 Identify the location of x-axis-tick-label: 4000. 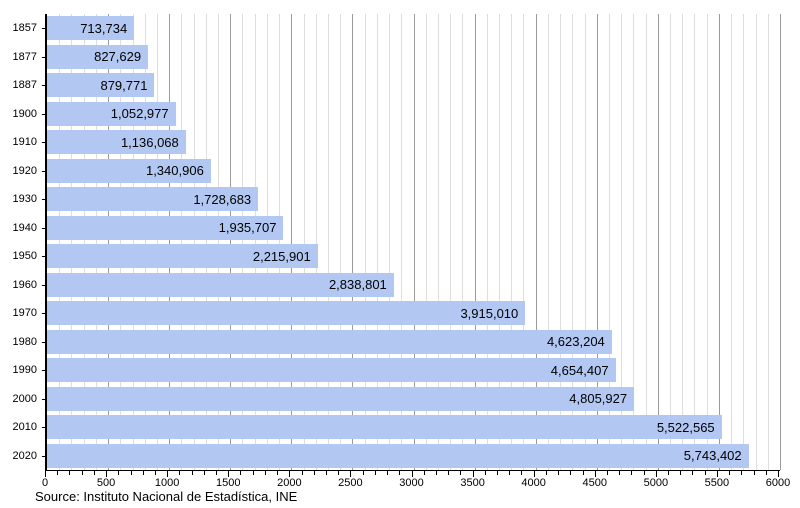
(533, 483).